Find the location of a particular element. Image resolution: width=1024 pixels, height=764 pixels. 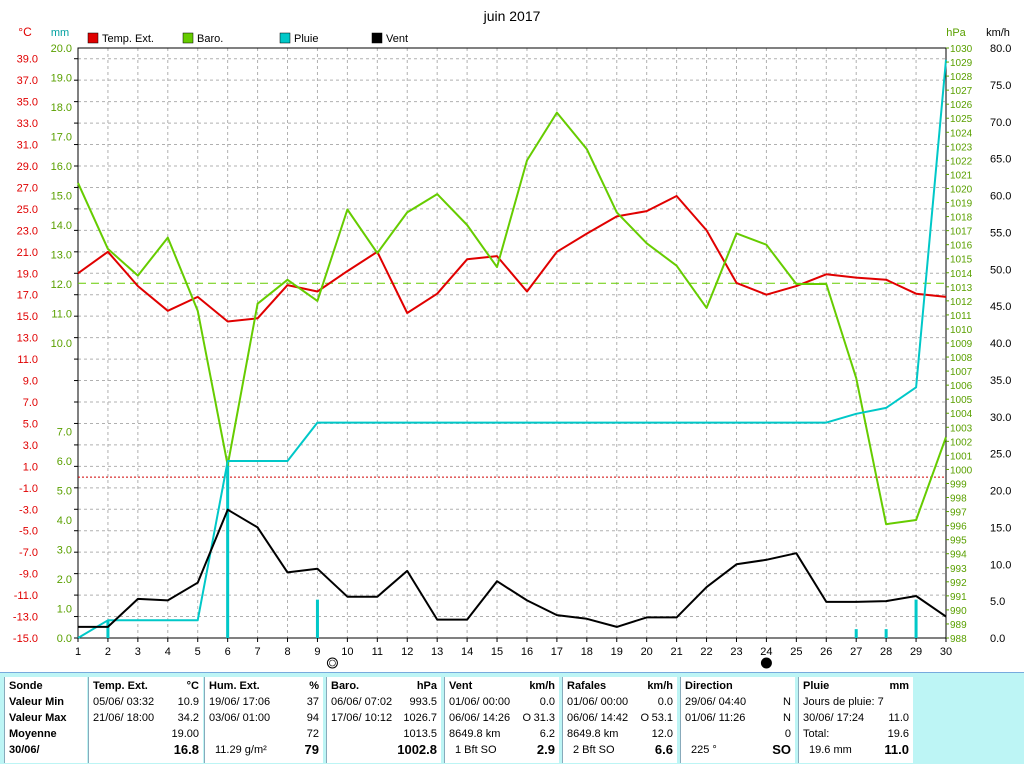

rain-tick-label: 18.0 is located at coordinates (61, 108).